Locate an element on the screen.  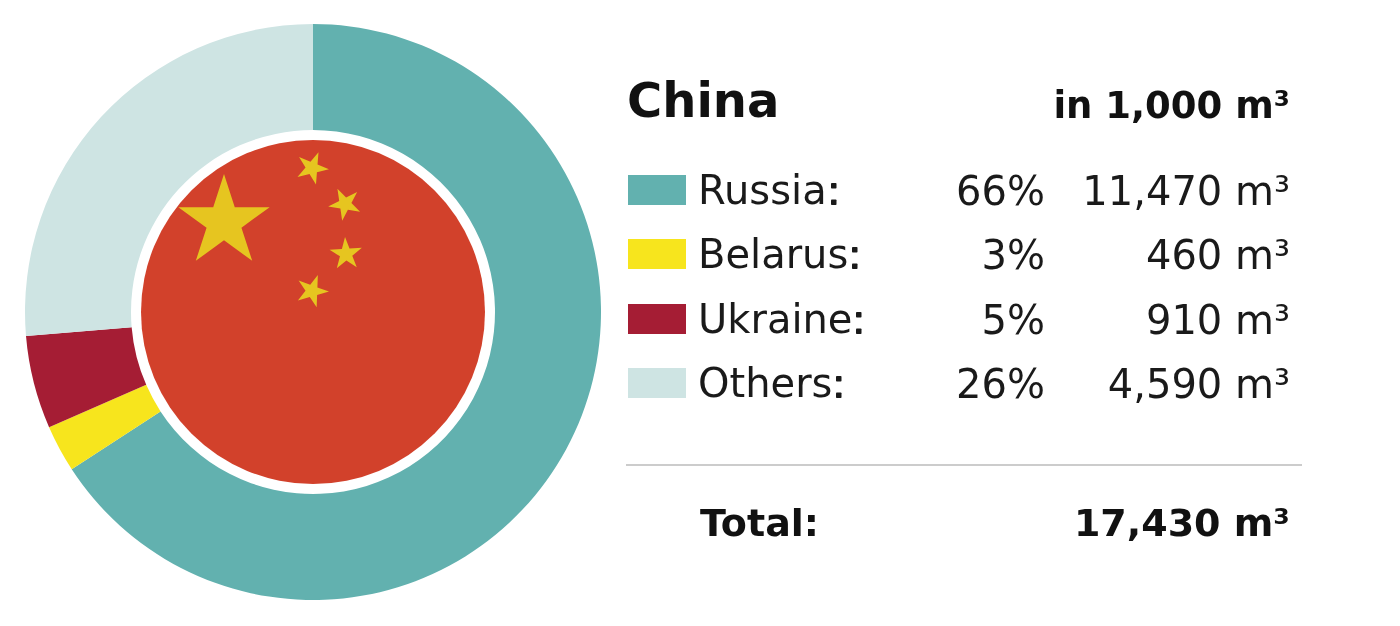
data-label: 4,590 m³ is located at coordinates (1198, 383).